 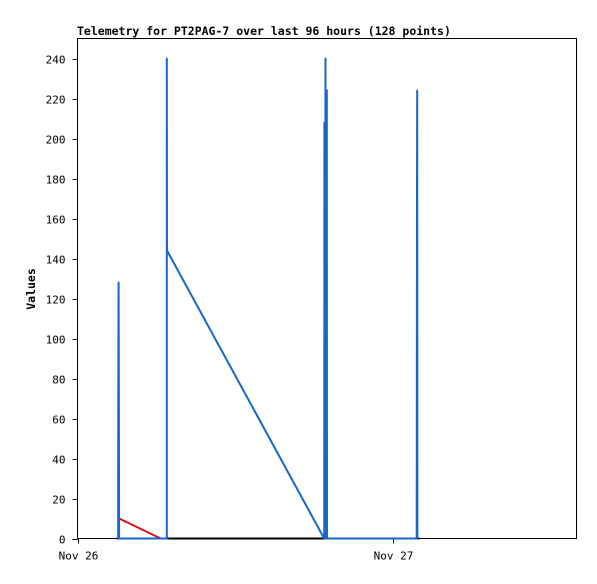 I want to click on x-axis: Nov 26 Nov 27, so click(x=236, y=550).